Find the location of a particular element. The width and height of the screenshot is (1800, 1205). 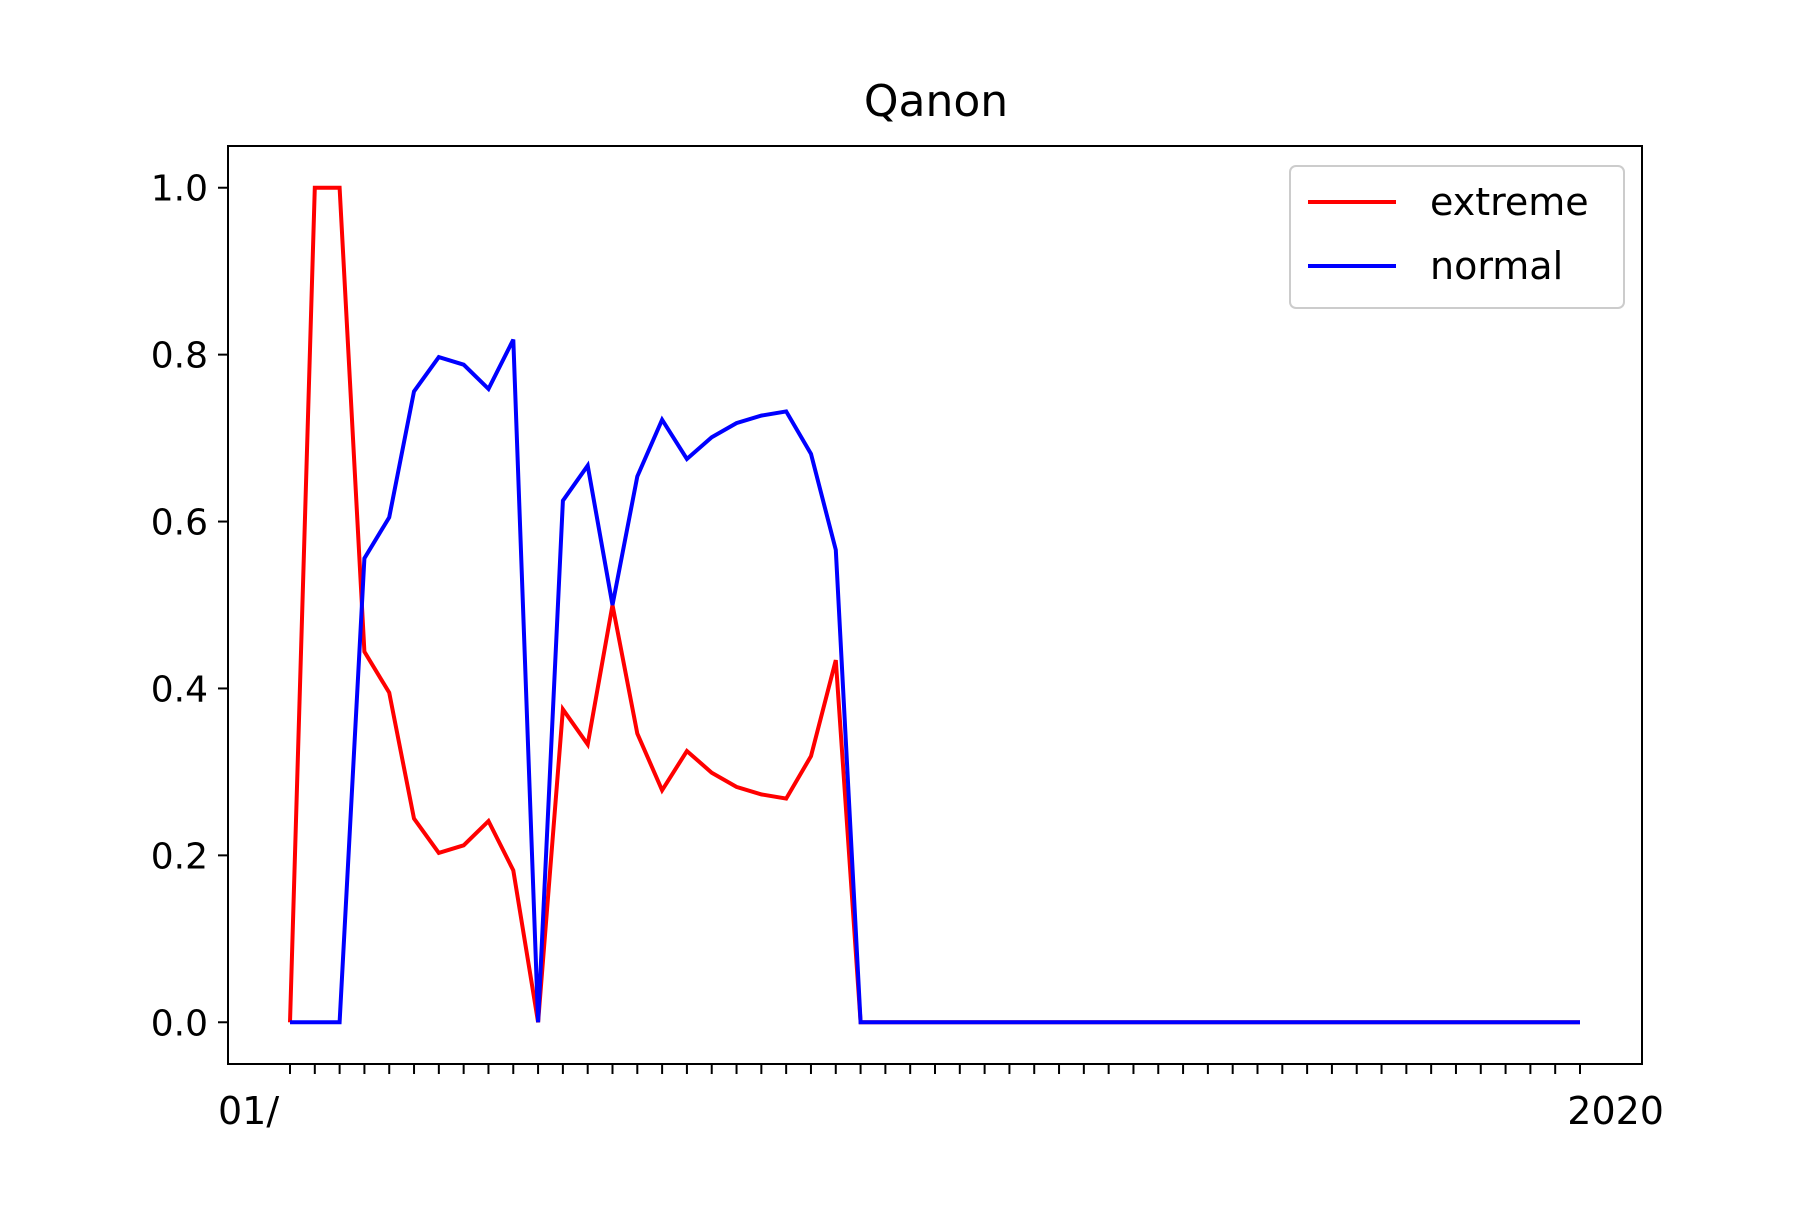

y-tick-label: 1.0 is located at coordinates (179, 189).